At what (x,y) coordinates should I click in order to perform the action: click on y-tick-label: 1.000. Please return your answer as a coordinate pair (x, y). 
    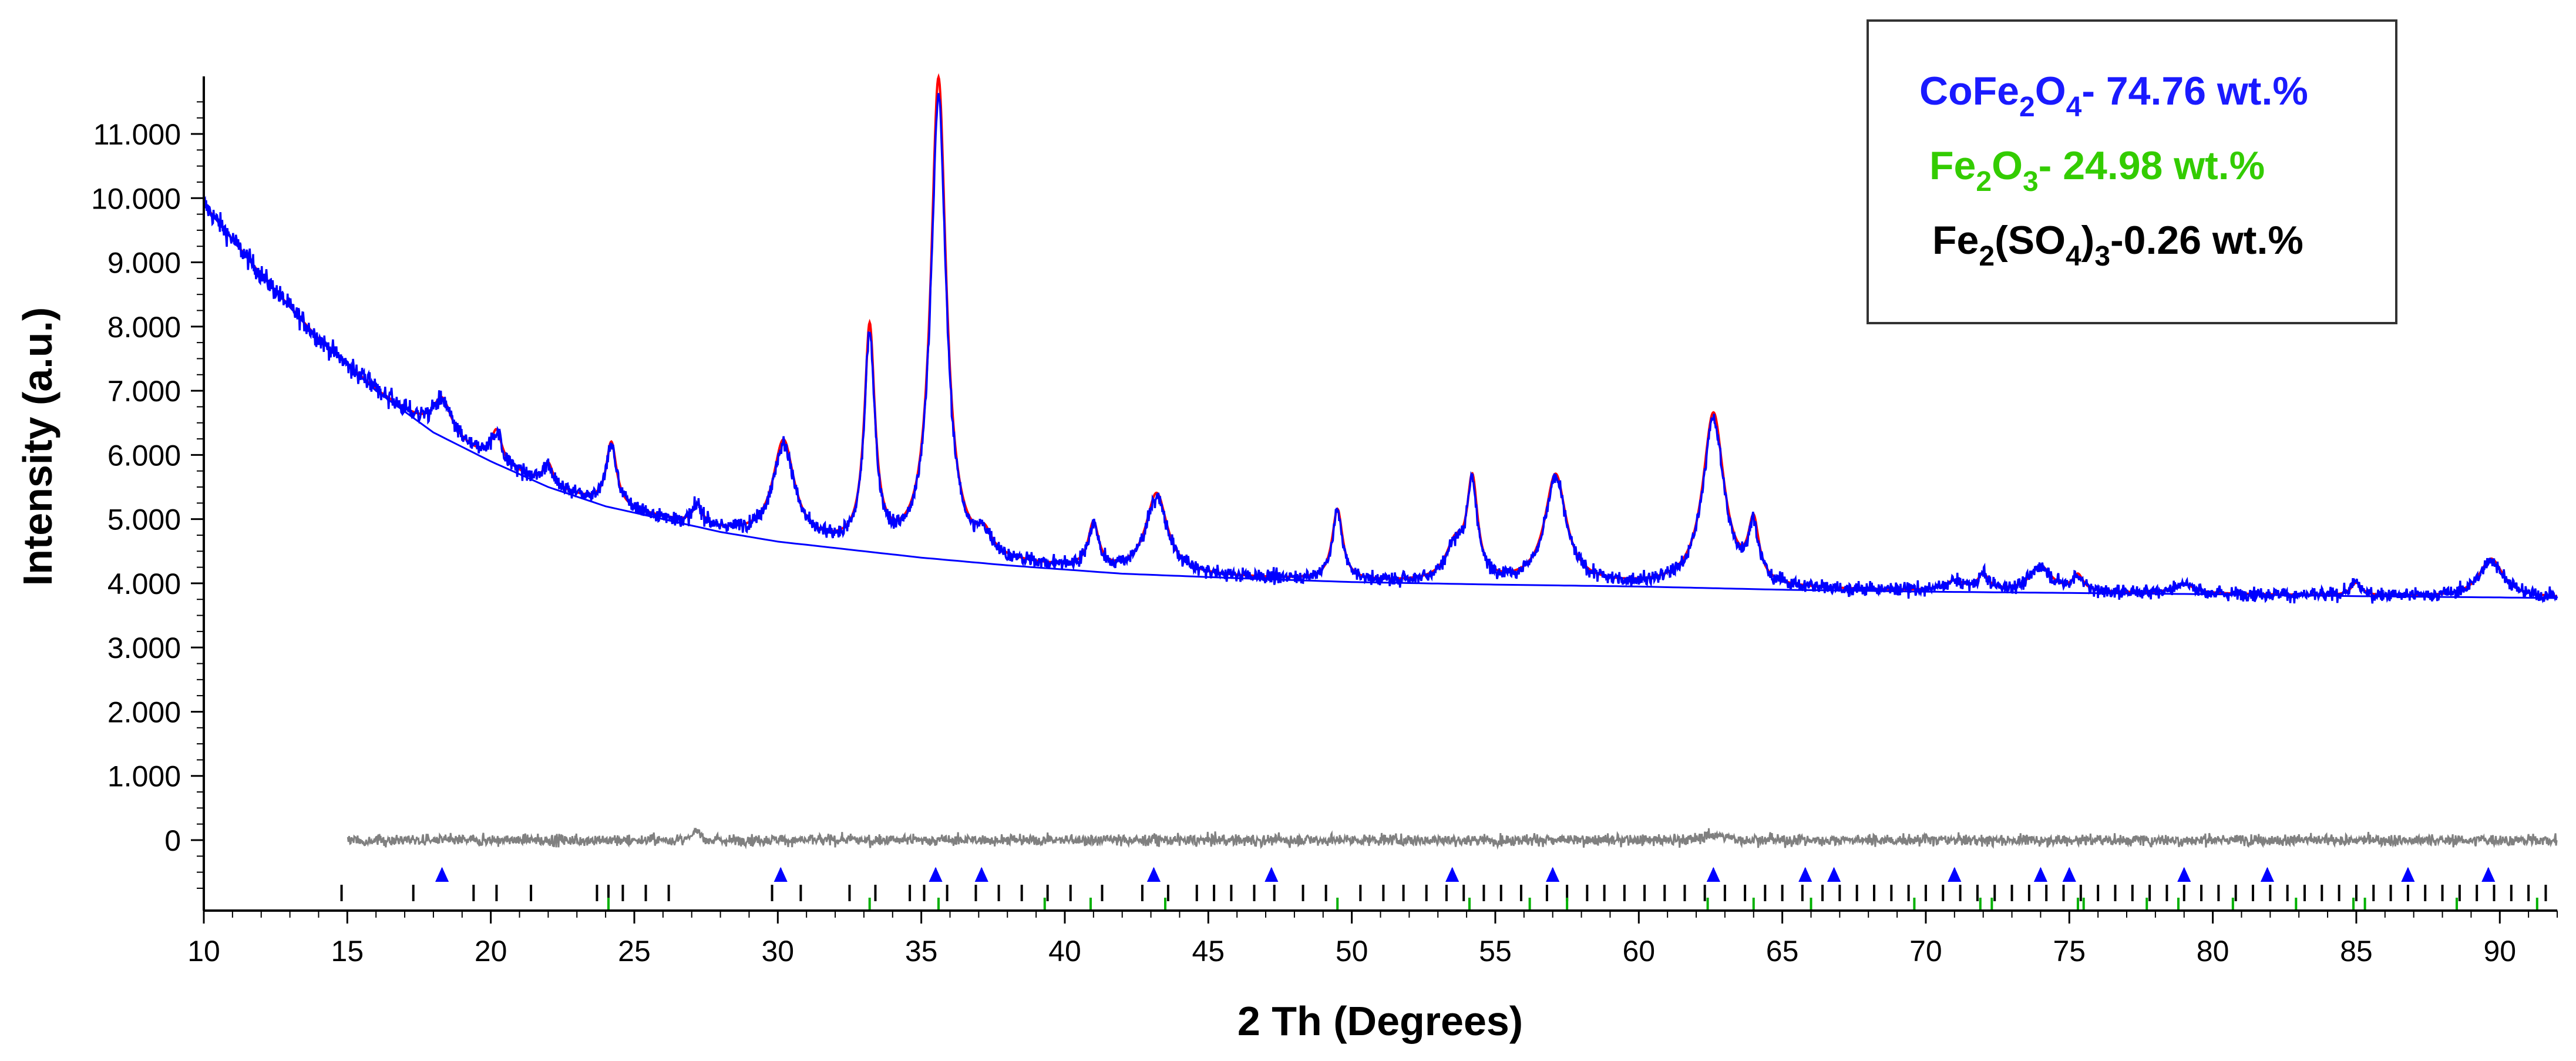
    Looking at the image, I should click on (144, 776).